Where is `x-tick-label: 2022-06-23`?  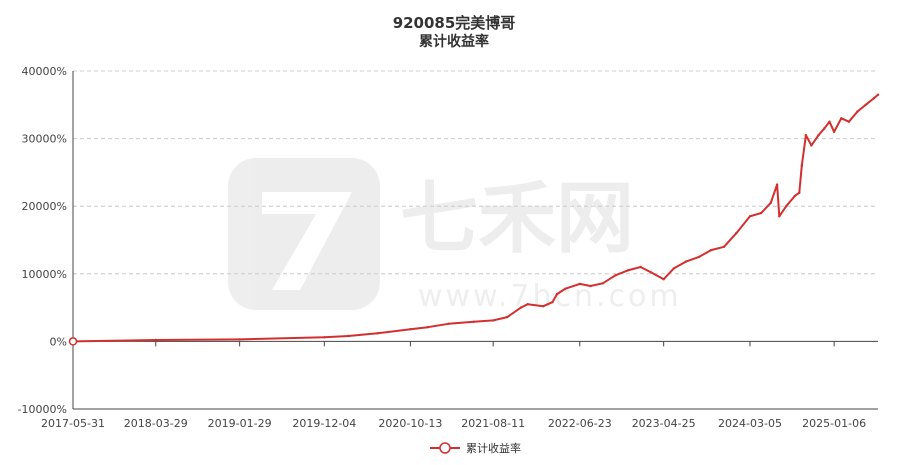 x-tick-label: 2022-06-23 is located at coordinates (580, 423).